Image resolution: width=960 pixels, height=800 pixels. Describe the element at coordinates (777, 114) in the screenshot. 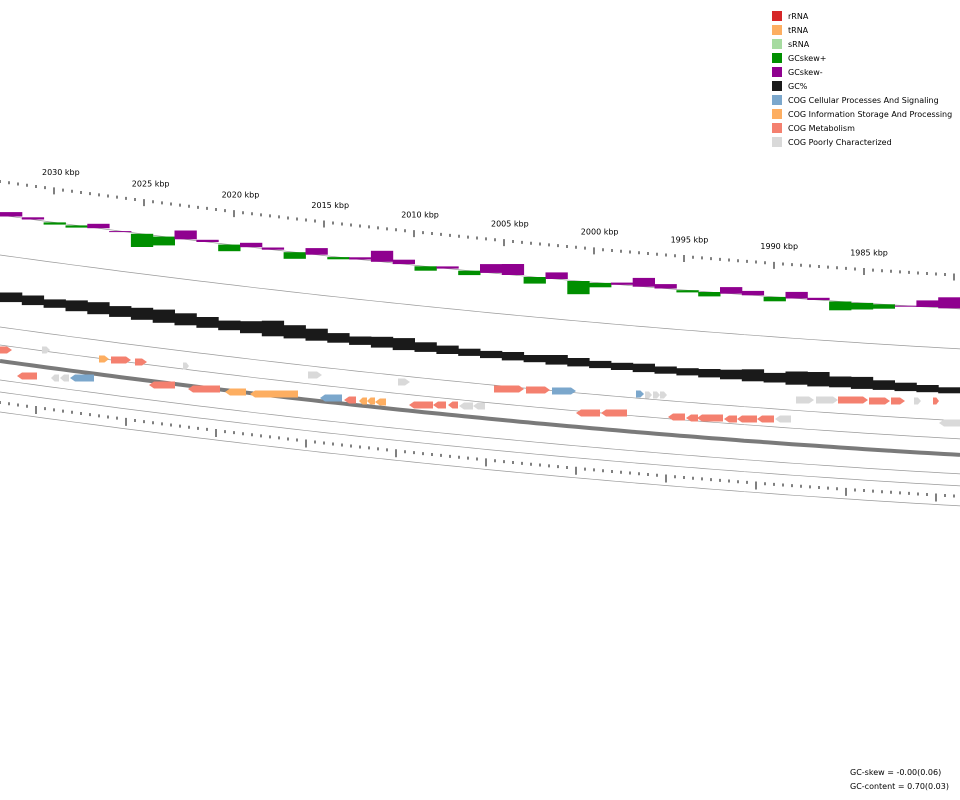

I see `legend-swatch-cog-information` at that location.